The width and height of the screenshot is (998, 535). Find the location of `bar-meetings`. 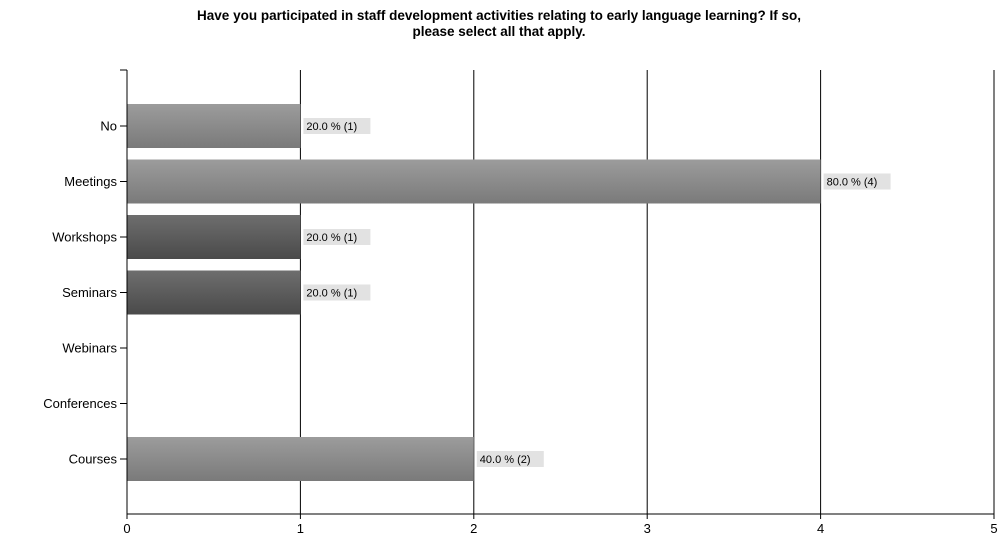

bar-meetings is located at coordinates (474, 181).